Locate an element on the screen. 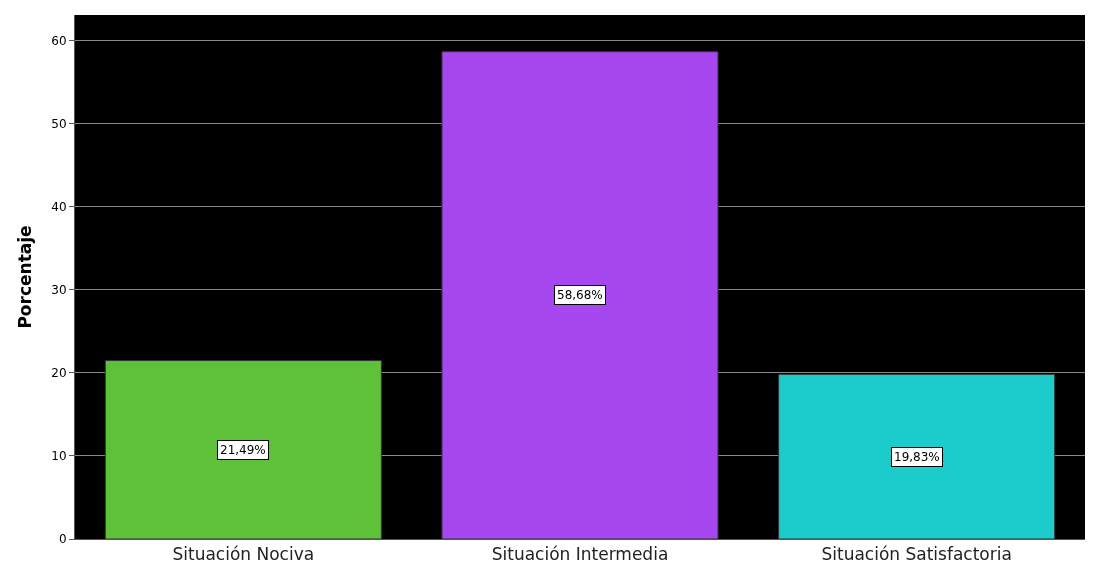 The width and height of the screenshot is (1099, 576). y-tick-label: 50 is located at coordinates (59, 123).